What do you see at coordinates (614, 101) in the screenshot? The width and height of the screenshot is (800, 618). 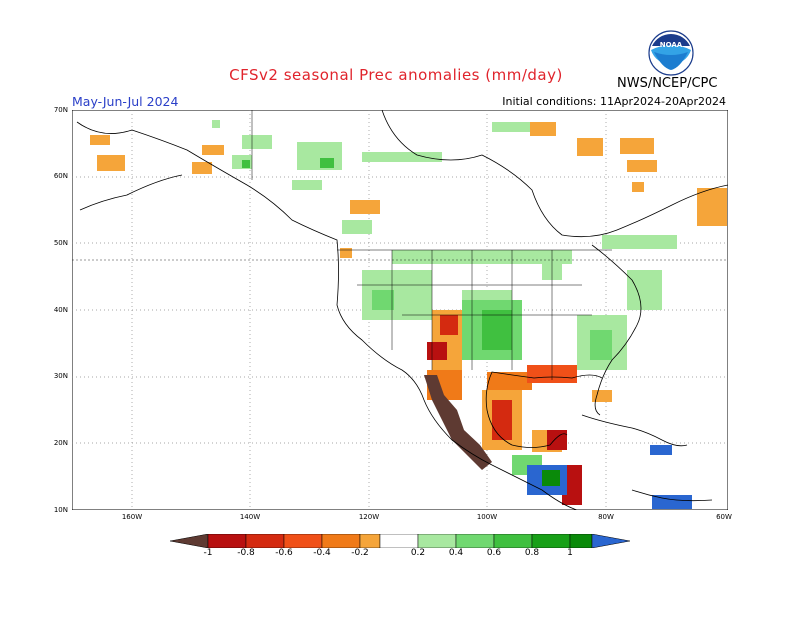 I see `initial-conditions-label: Initial conditions: 11Apr2024-20Apr2024` at bounding box center [614, 101].